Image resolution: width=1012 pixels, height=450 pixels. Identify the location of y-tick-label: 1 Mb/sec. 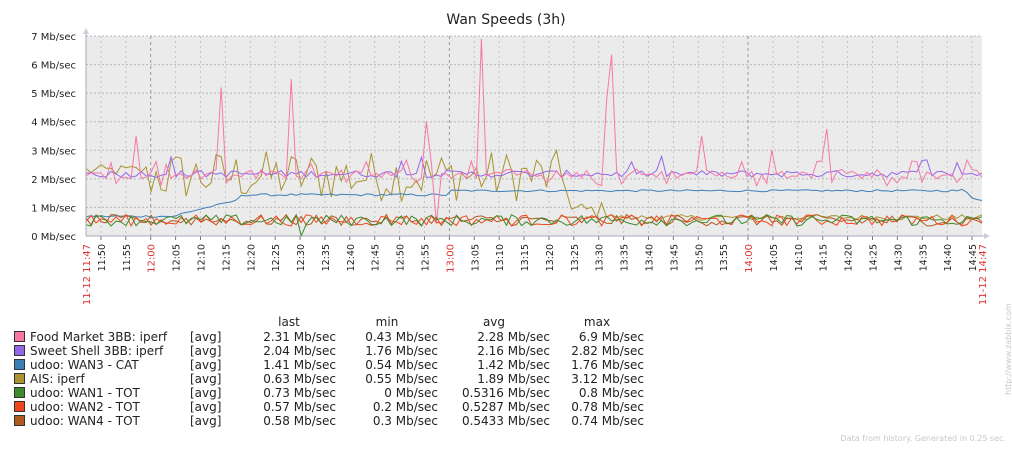
(53, 208).